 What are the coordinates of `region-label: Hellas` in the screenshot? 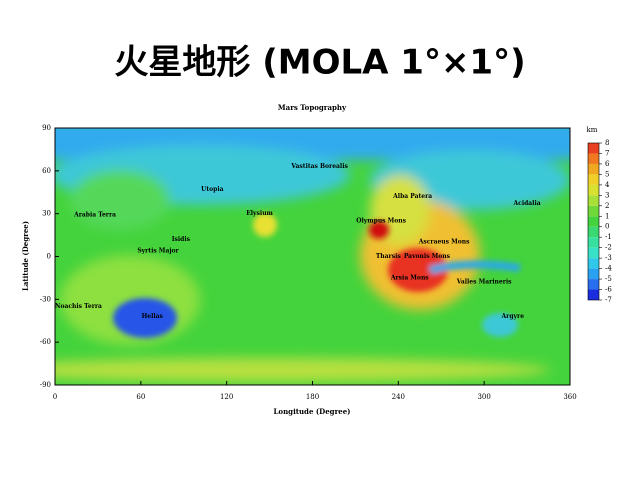 It's located at (153, 316).